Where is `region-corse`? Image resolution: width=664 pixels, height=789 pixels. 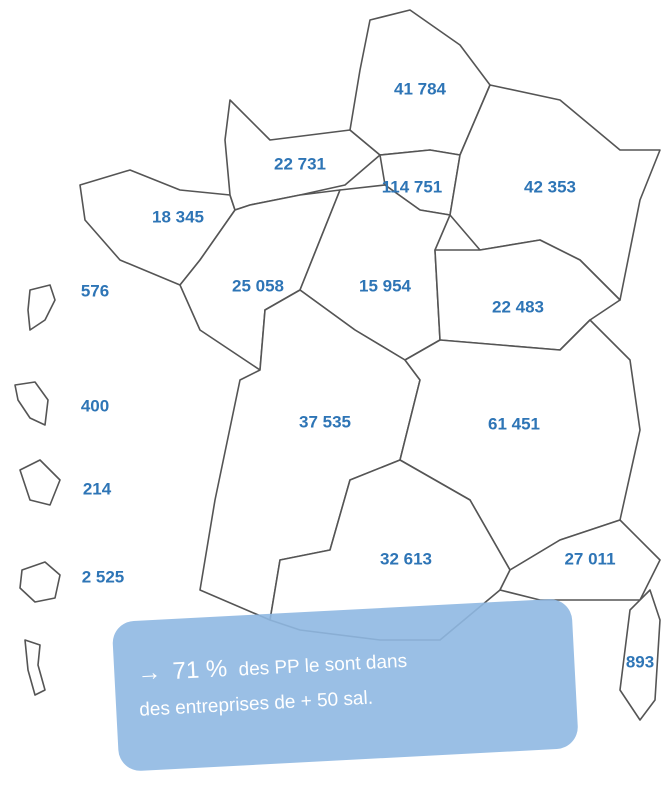 region-corse is located at coordinates (640, 655).